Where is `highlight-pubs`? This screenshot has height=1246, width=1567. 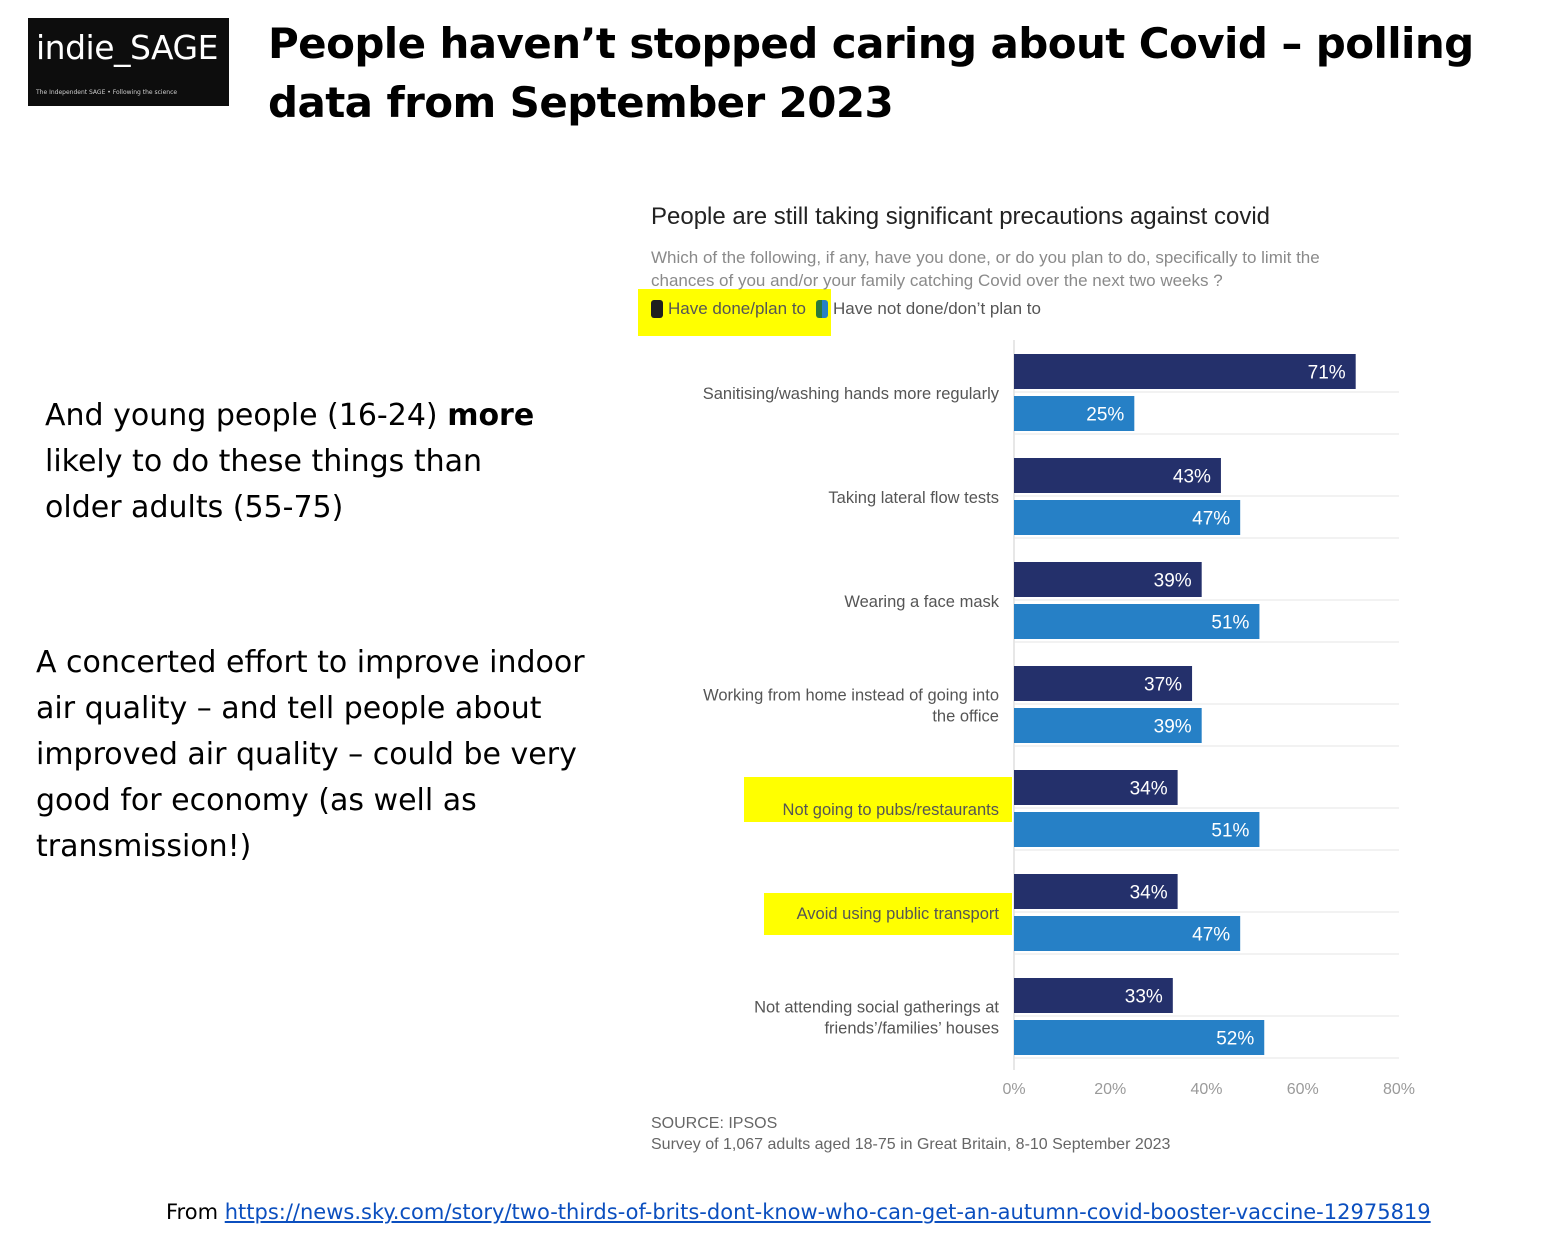 highlight-pubs is located at coordinates (878, 799).